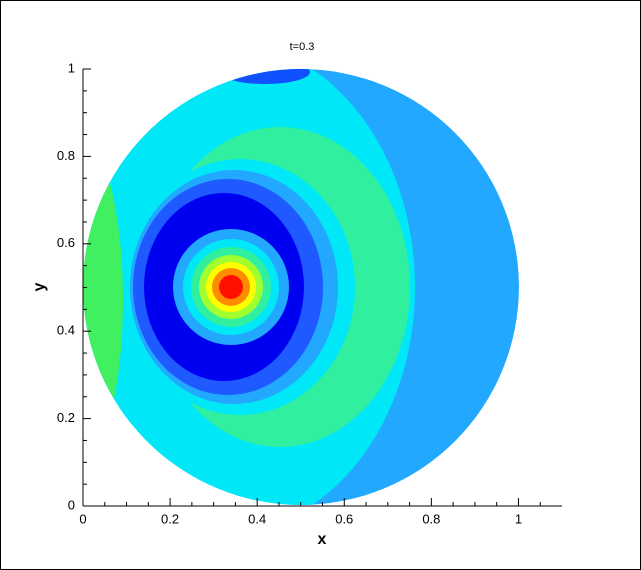  What do you see at coordinates (71, 67) in the screenshot?
I see `y-tick-label: 1` at bounding box center [71, 67].